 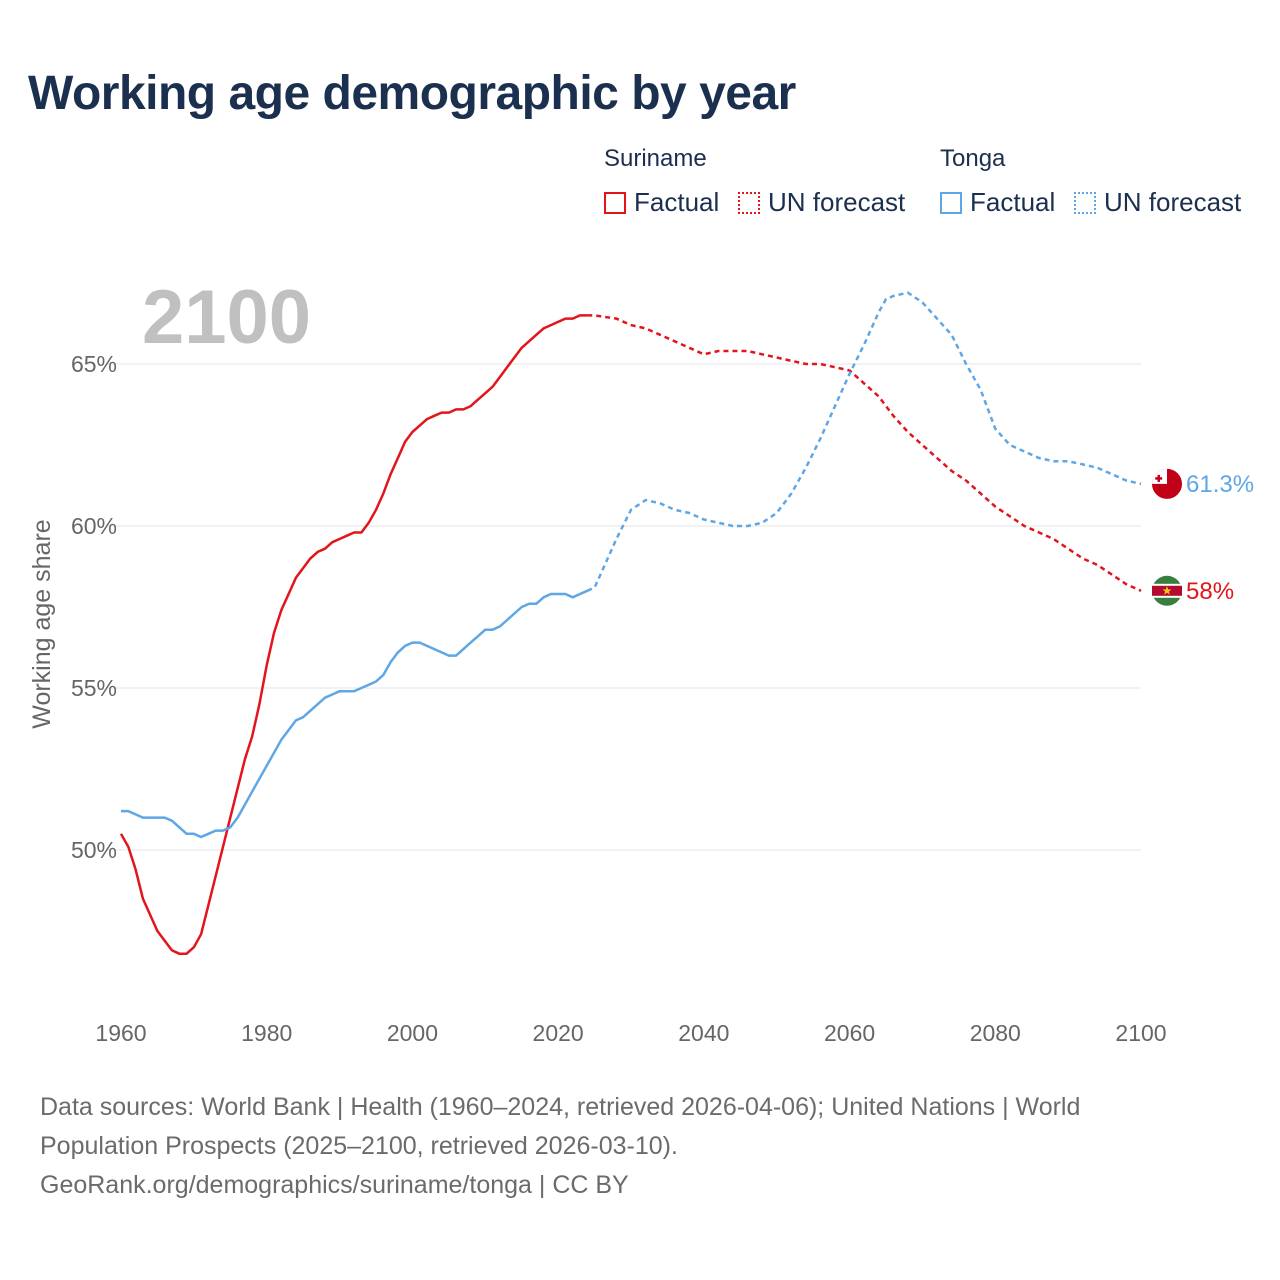 What do you see at coordinates (864, 453) in the screenshot?
I see `suriname-forecast-line` at bounding box center [864, 453].